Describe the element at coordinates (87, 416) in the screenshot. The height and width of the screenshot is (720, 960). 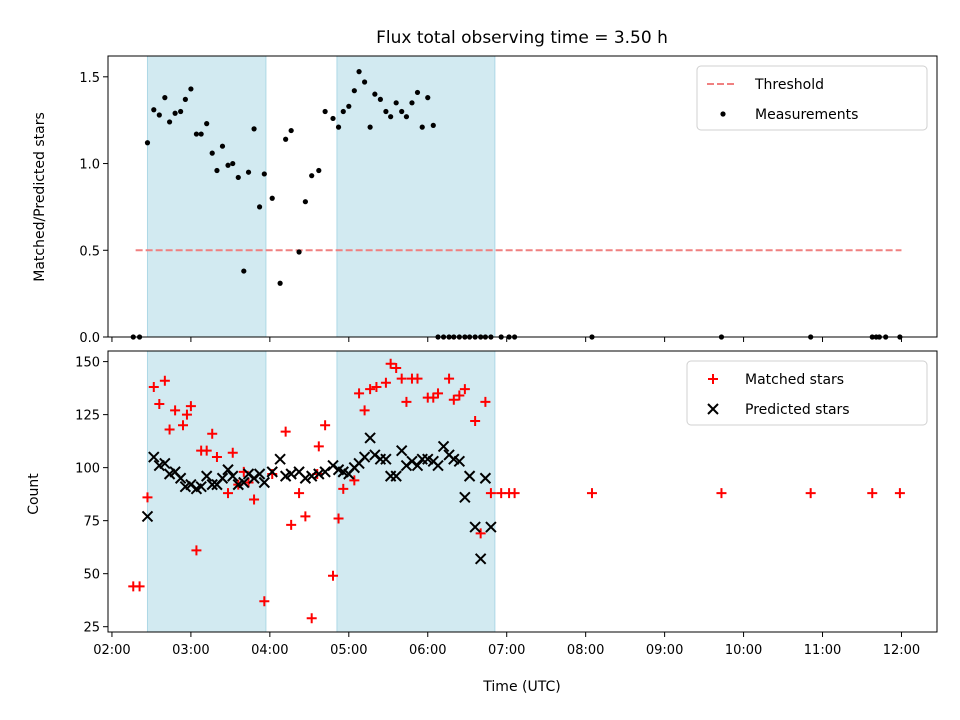
I see `y-tick-label: 125` at that location.